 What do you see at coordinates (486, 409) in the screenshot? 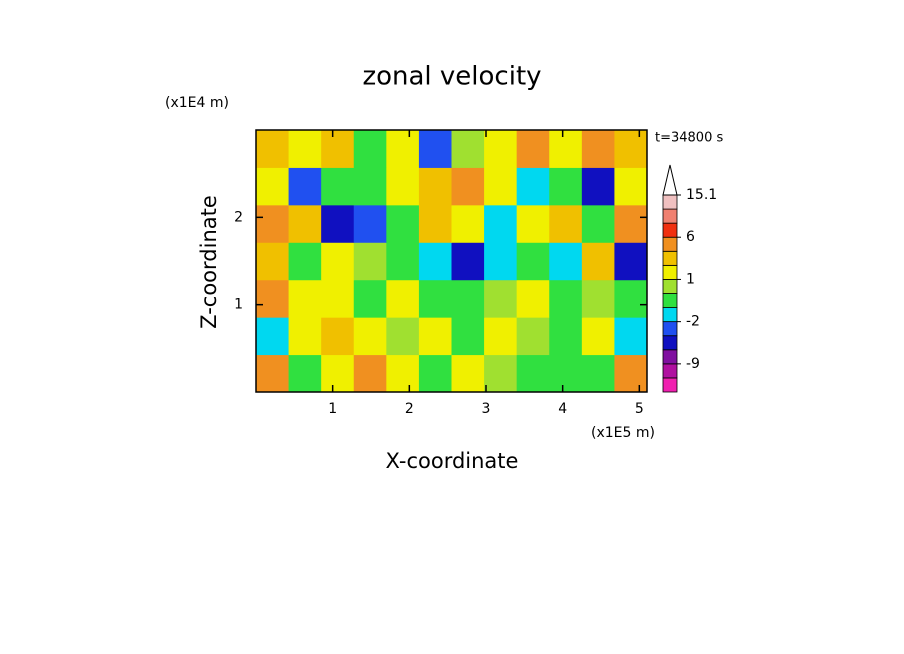
I see `x-tick-label: 3` at bounding box center [486, 409].